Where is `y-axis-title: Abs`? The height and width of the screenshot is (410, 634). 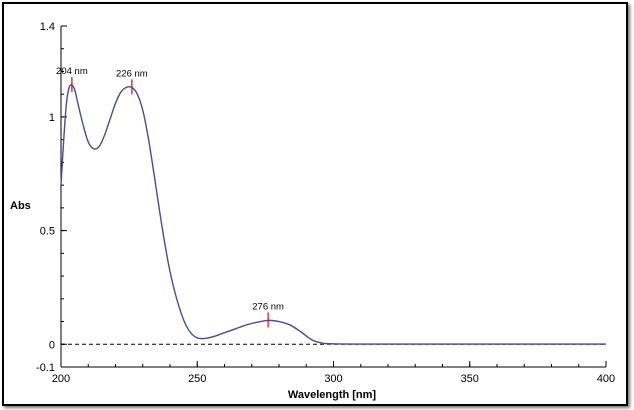
y-axis-title: Abs is located at coordinates (20, 206).